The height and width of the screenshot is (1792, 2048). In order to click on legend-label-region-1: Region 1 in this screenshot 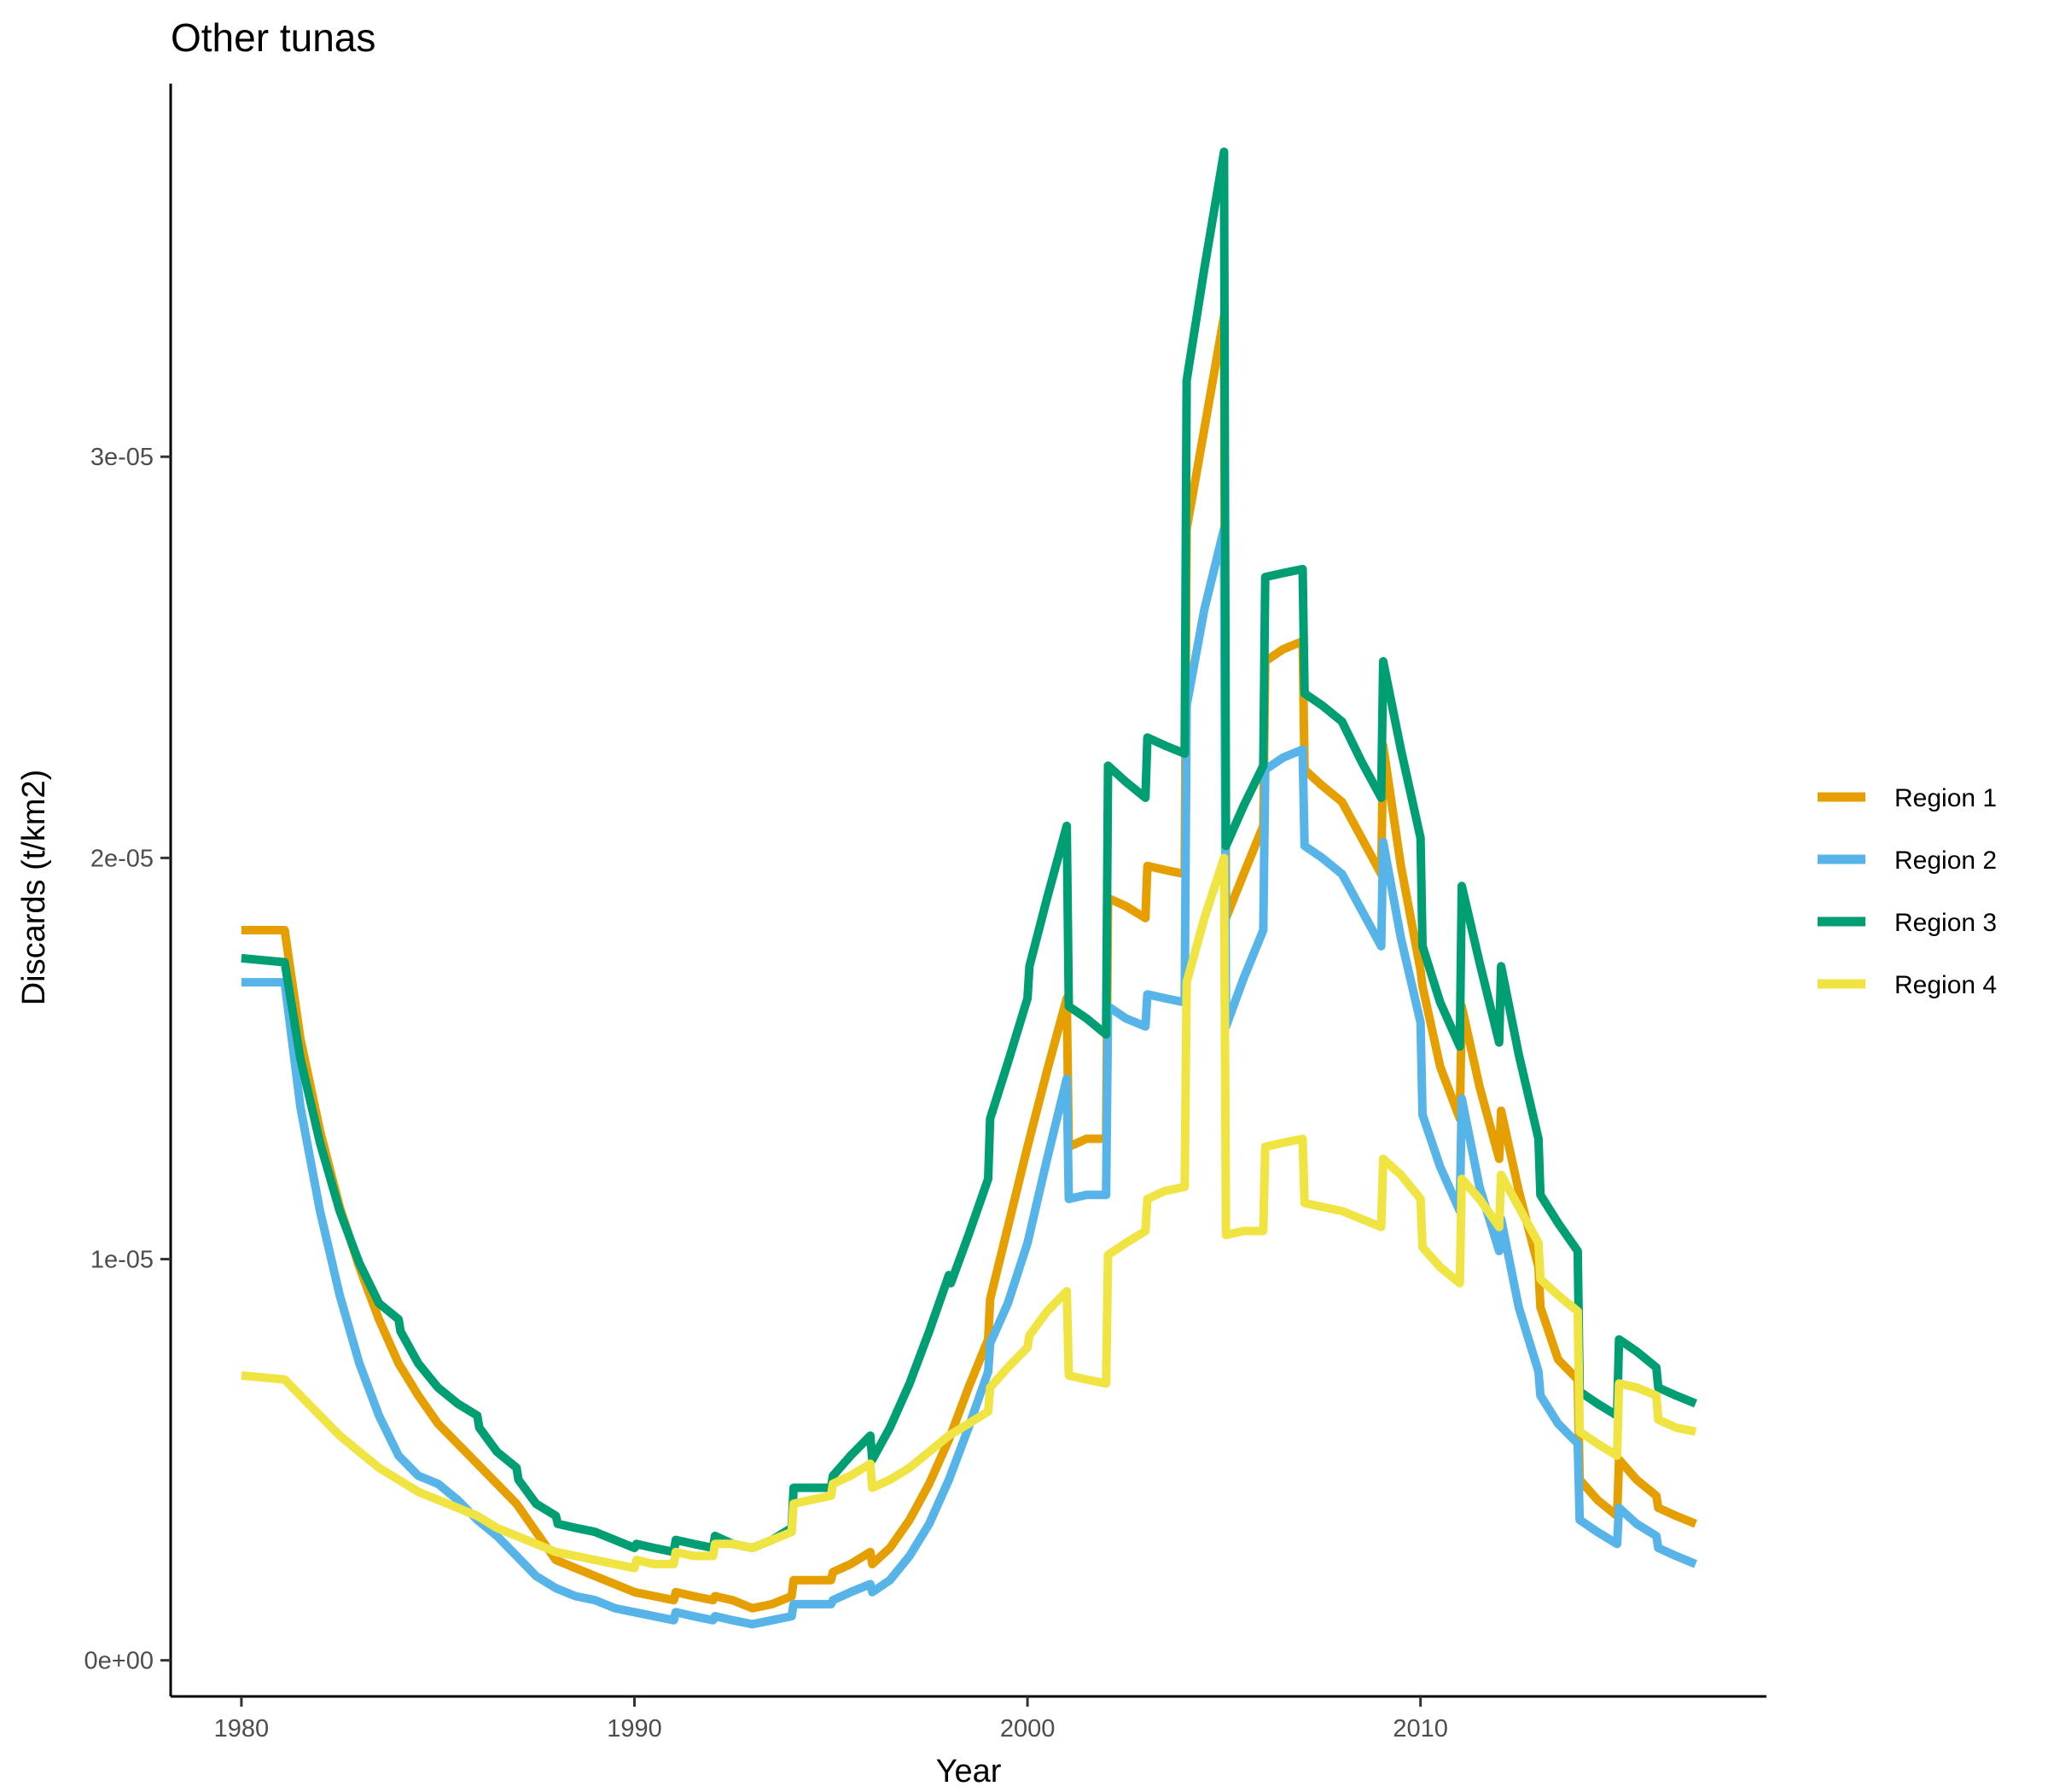, I will do `click(1946, 798)`.